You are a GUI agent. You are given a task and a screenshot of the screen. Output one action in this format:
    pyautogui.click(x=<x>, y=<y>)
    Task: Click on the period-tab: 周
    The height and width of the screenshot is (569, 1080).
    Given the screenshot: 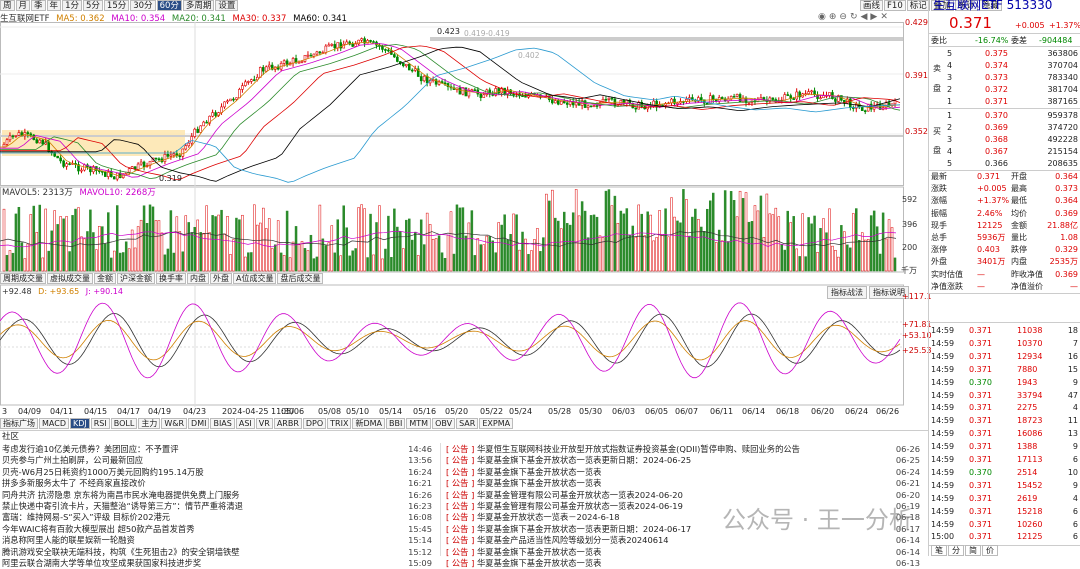 What is the action you would take?
    pyautogui.click(x=7, y=5)
    